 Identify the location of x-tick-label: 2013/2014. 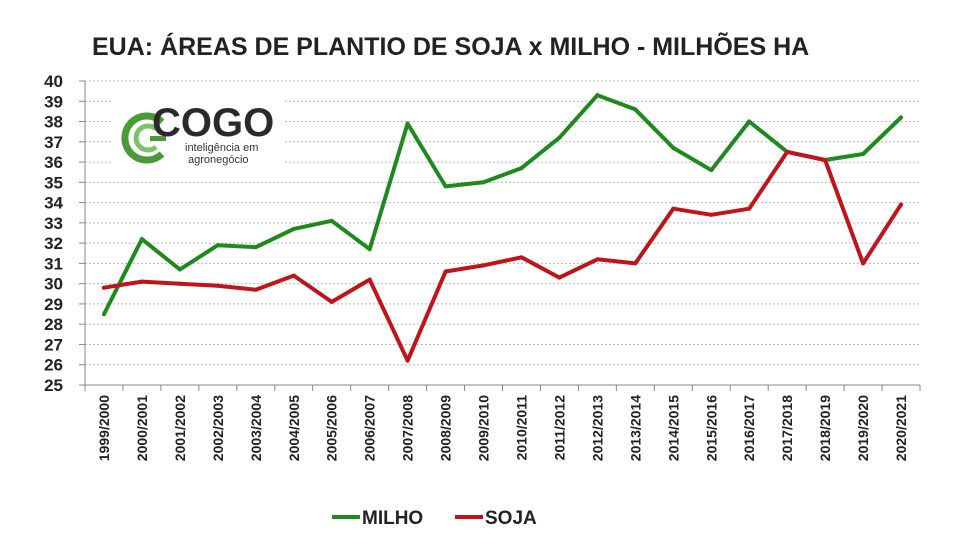
(635, 428).